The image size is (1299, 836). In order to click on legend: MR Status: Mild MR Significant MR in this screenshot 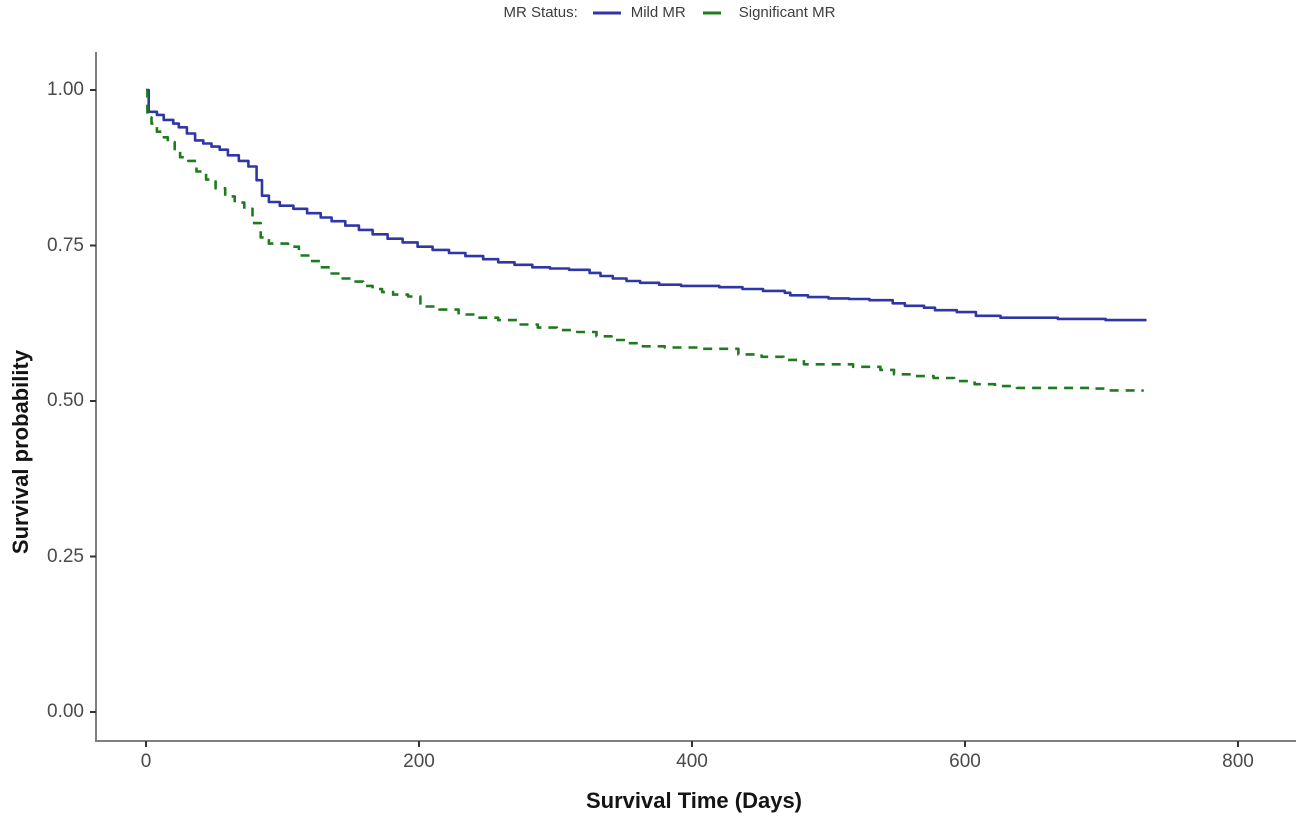, I will do `click(649, 12)`.